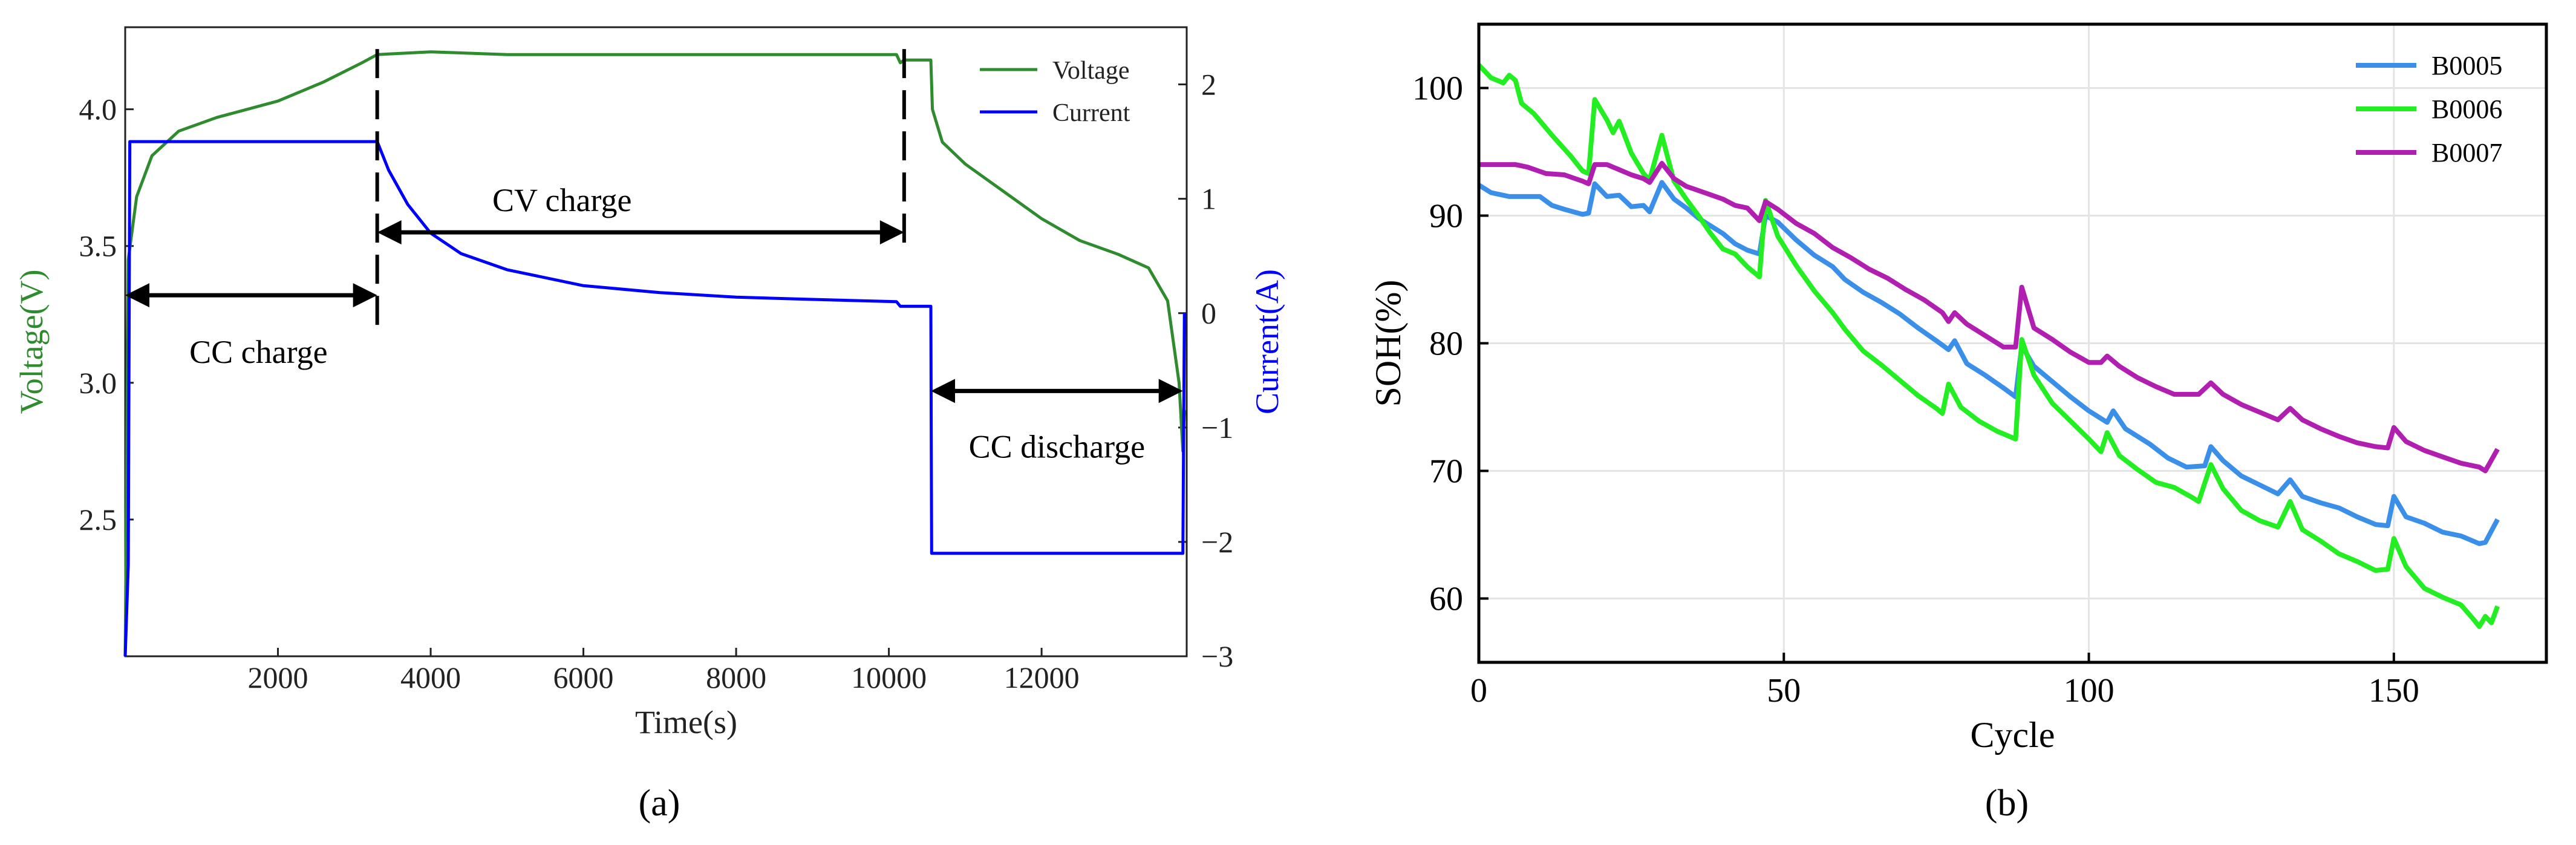  Describe the element at coordinates (1446, 472) in the screenshot. I see `y-tick-label-b: 70` at that location.